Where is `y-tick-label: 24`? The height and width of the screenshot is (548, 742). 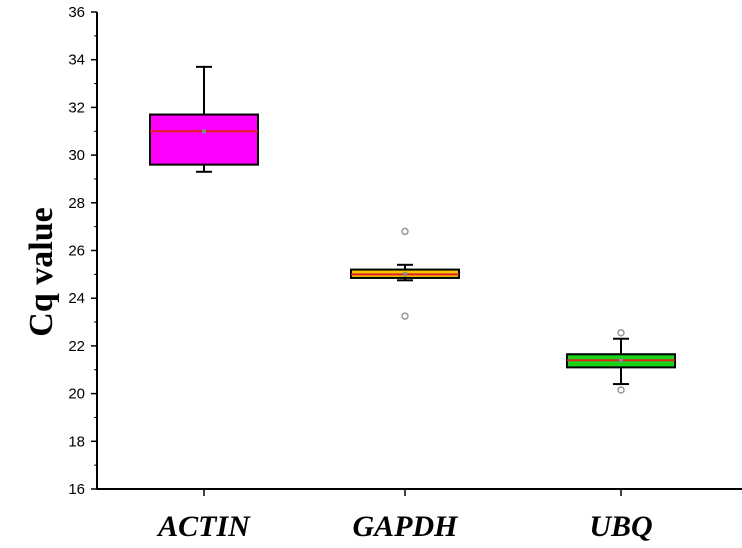
y-tick-label: 24 is located at coordinates (76, 298).